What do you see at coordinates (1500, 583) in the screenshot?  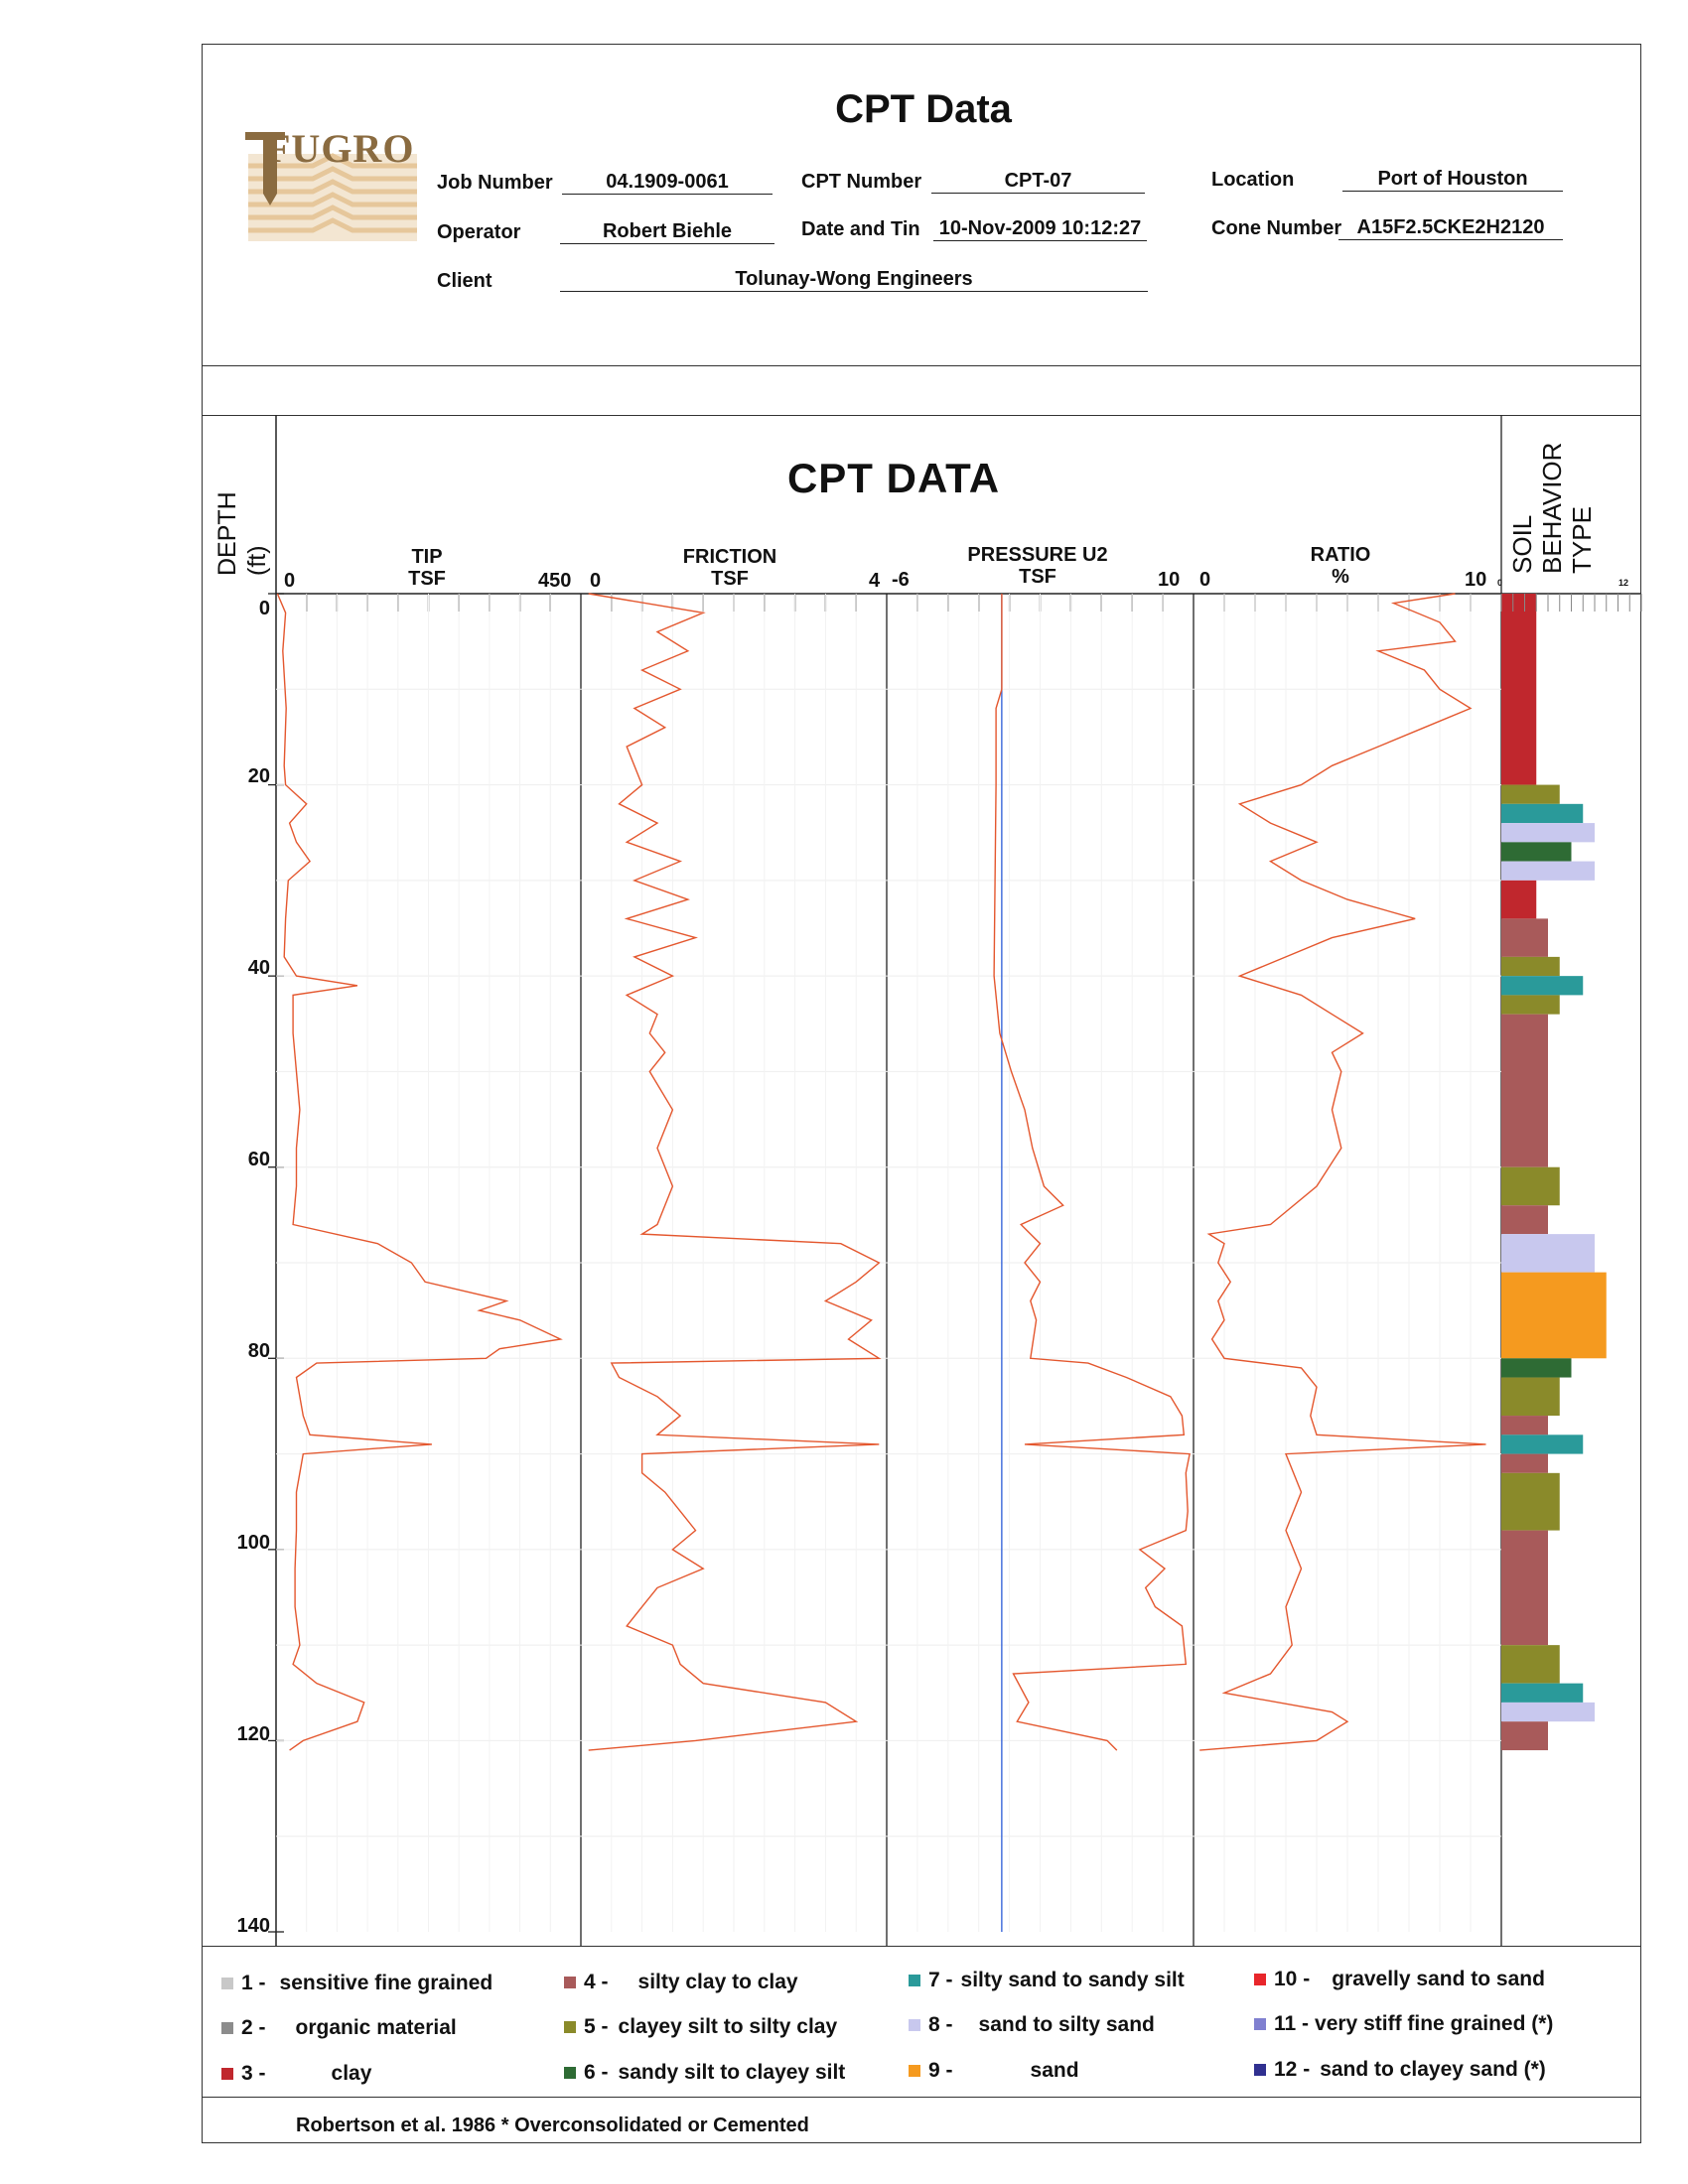 I see `soil-scale-min: 0` at bounding box center [1500, 583].